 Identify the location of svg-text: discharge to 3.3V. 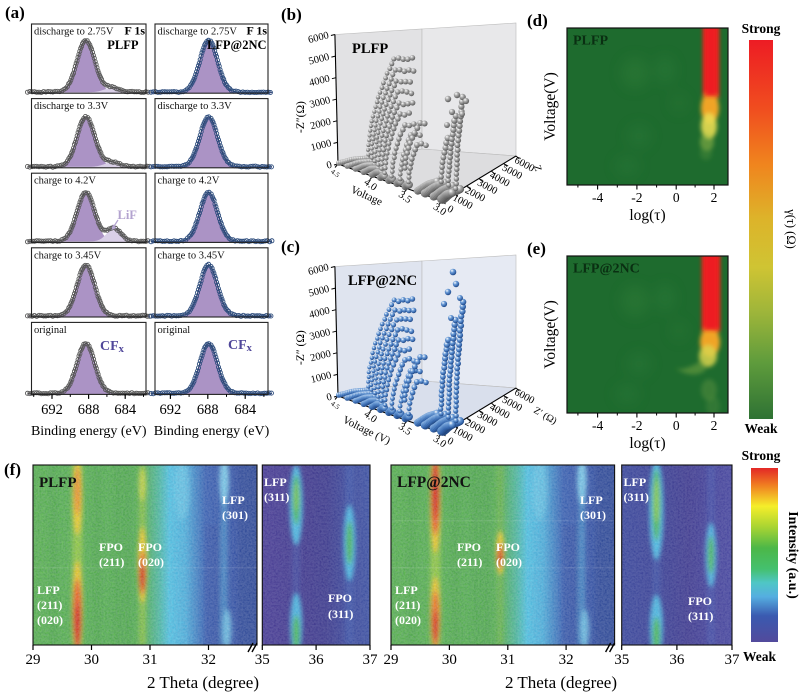
(195, 106).